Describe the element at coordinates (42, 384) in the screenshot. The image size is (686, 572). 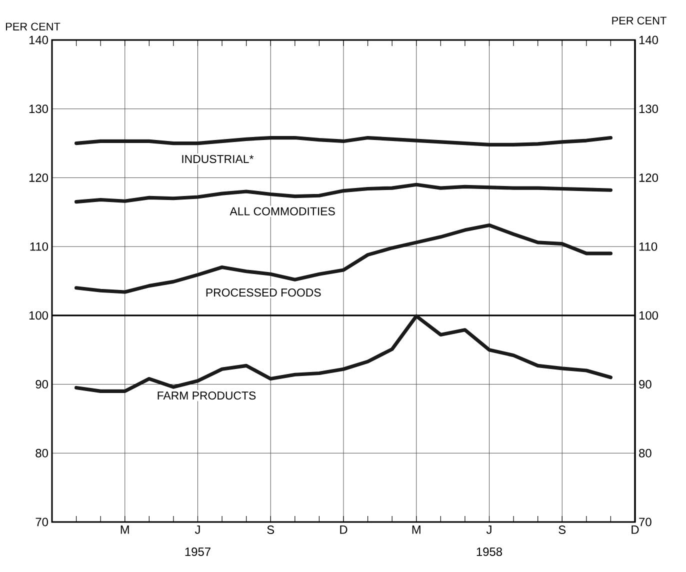
I see `y-tick-label: 90` at that location.